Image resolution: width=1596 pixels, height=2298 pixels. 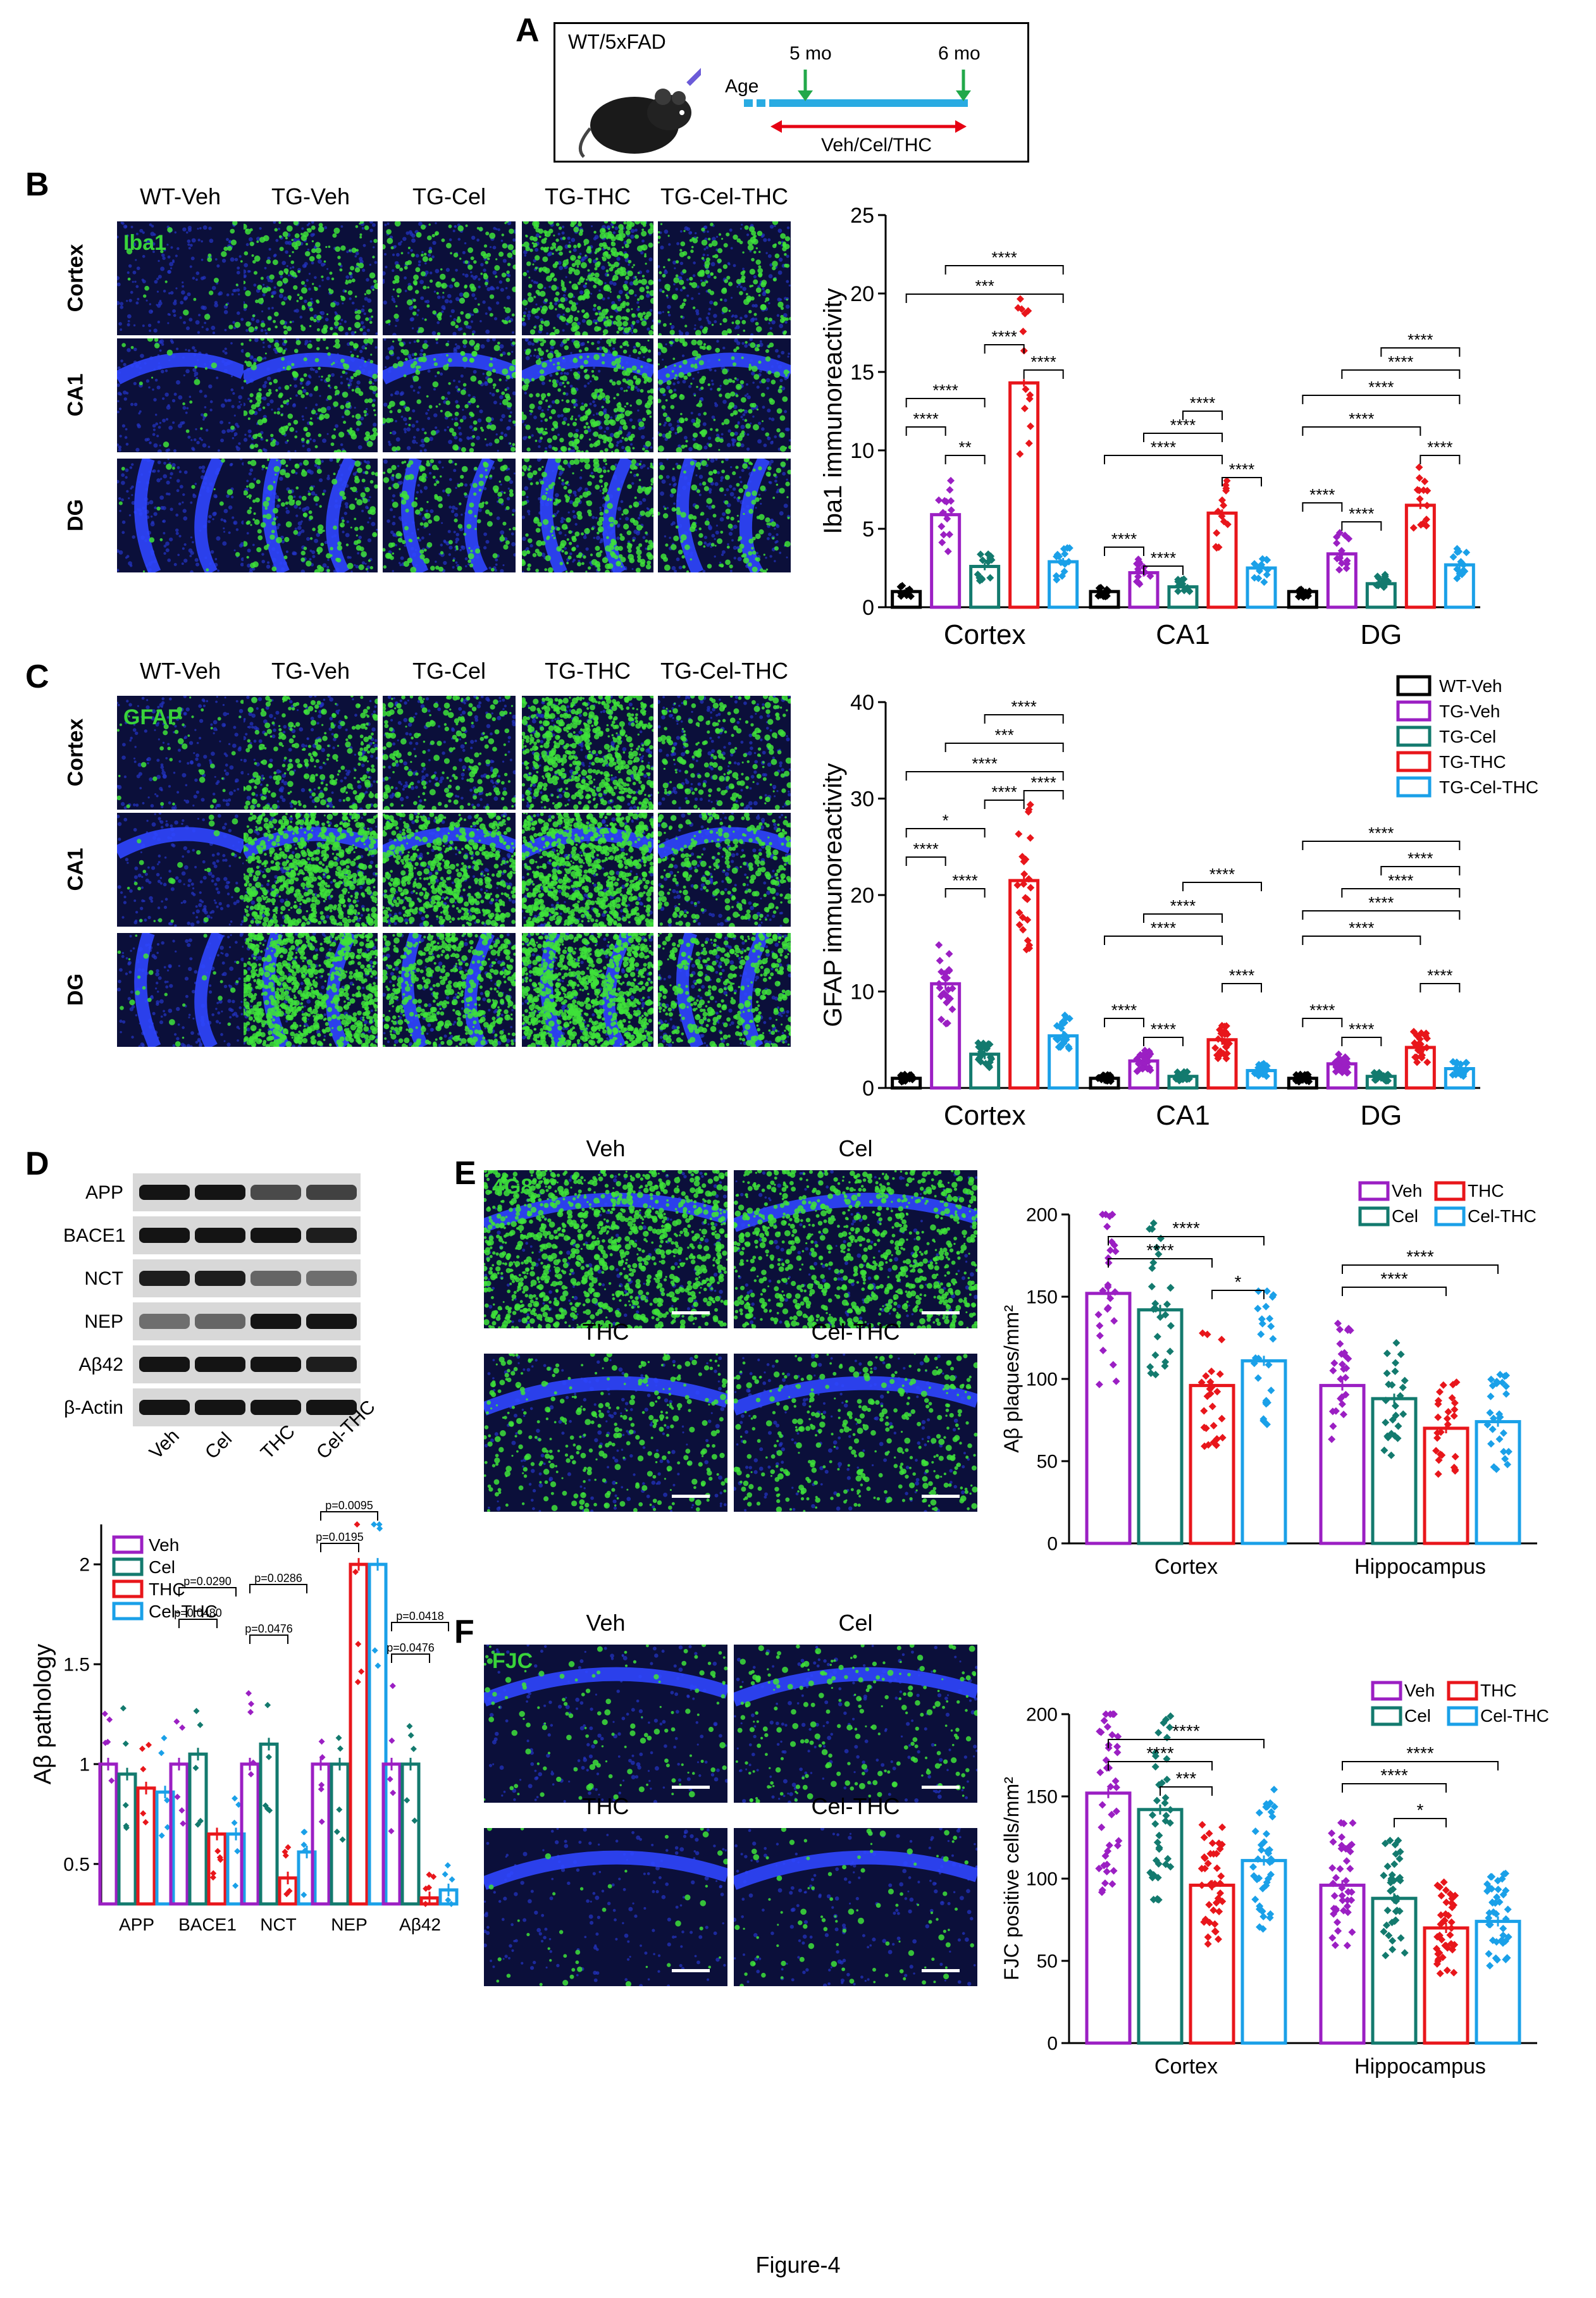 What do you see at coordinates (152, 717) in the screenshot?
I see `stain-label: GFAP` at bounding box center [152, 717].